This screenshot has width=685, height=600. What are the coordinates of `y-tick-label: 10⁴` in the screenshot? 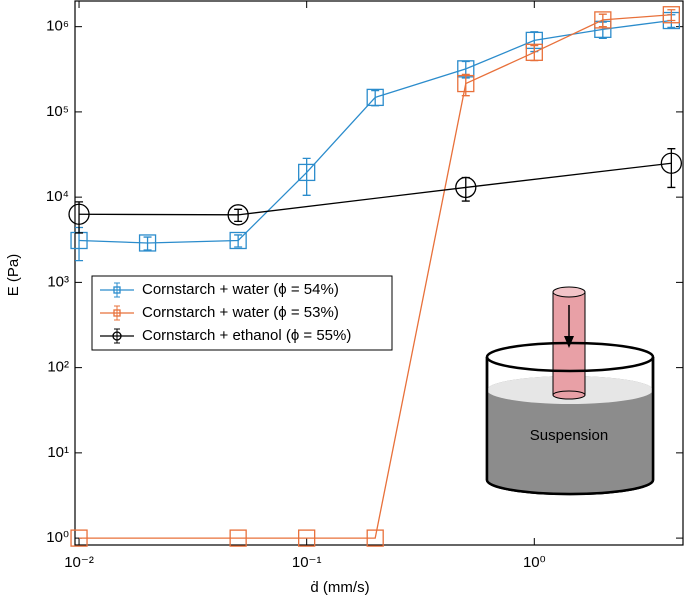 It's located at (57, 196).